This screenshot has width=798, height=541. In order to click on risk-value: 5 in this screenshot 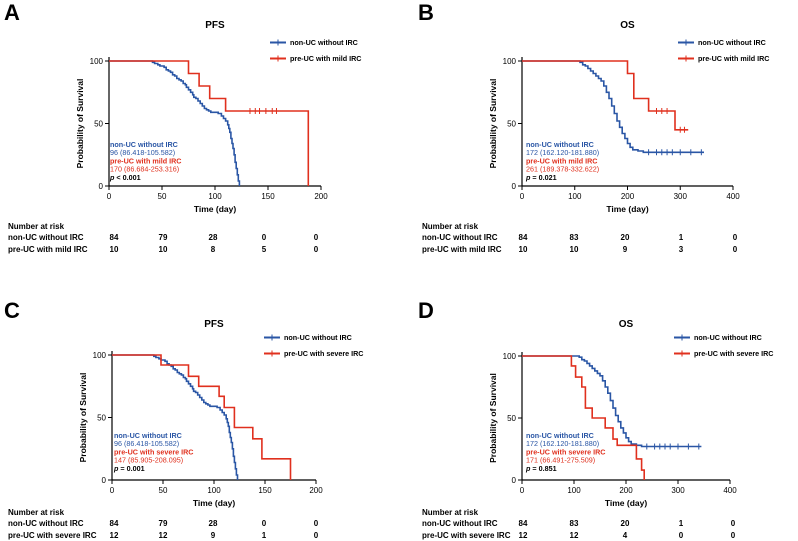, I will do `click(264, 249)`.